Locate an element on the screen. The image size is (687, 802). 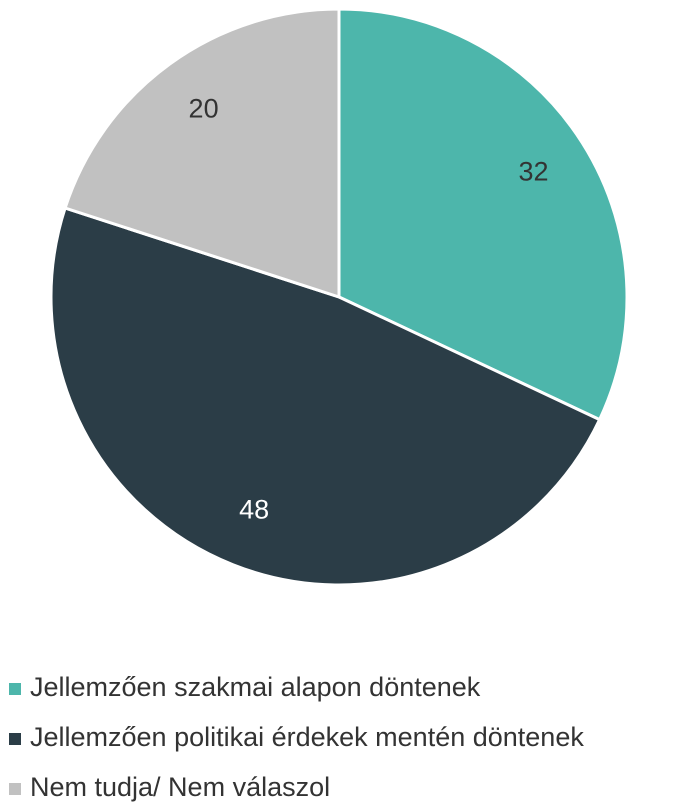
data-label: 20 is located at coordinates (204, 109).